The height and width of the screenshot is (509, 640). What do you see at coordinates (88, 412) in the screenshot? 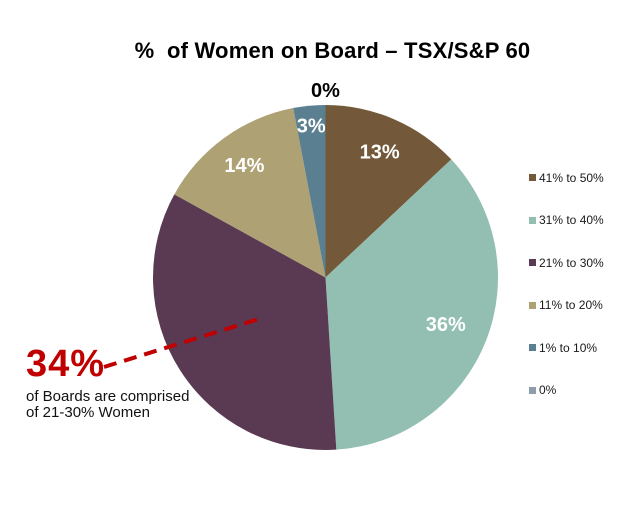
I see `annotation-text-line2: of 21-30% Women` at bounding box center [88, 412].